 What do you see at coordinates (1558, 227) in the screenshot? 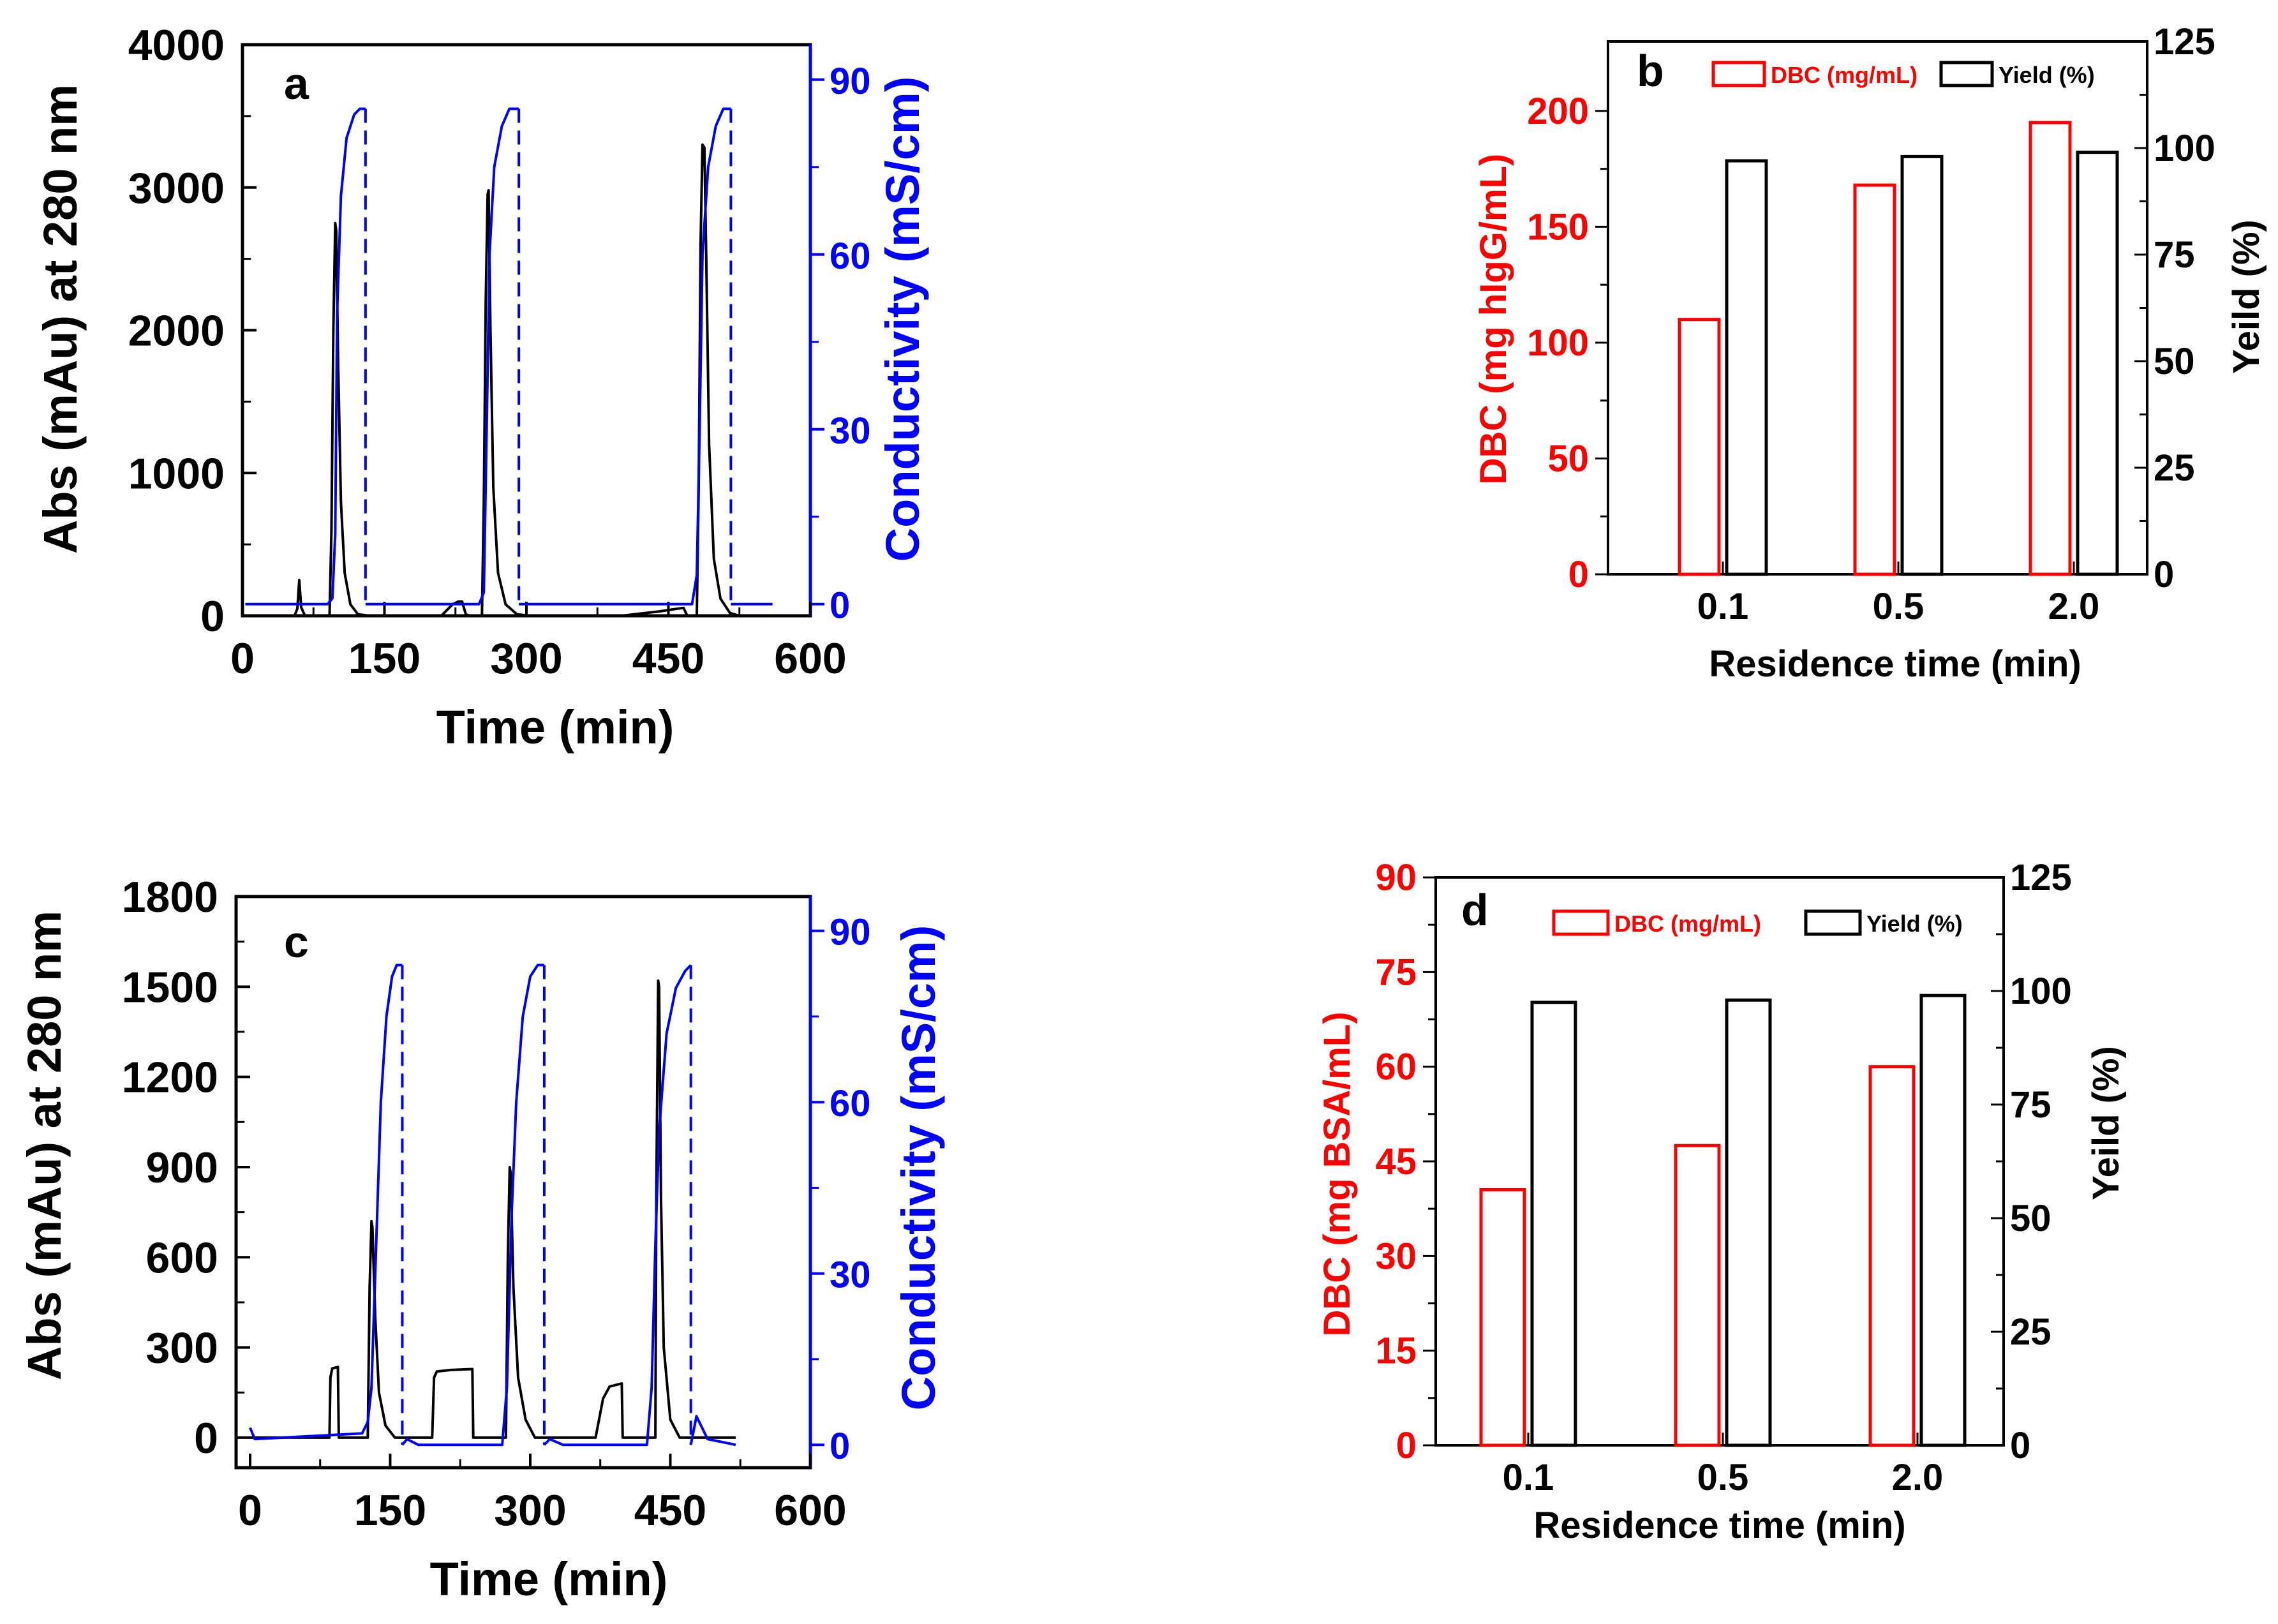
I see `y-tick-label: 150` at bounding box center [1558, 227].